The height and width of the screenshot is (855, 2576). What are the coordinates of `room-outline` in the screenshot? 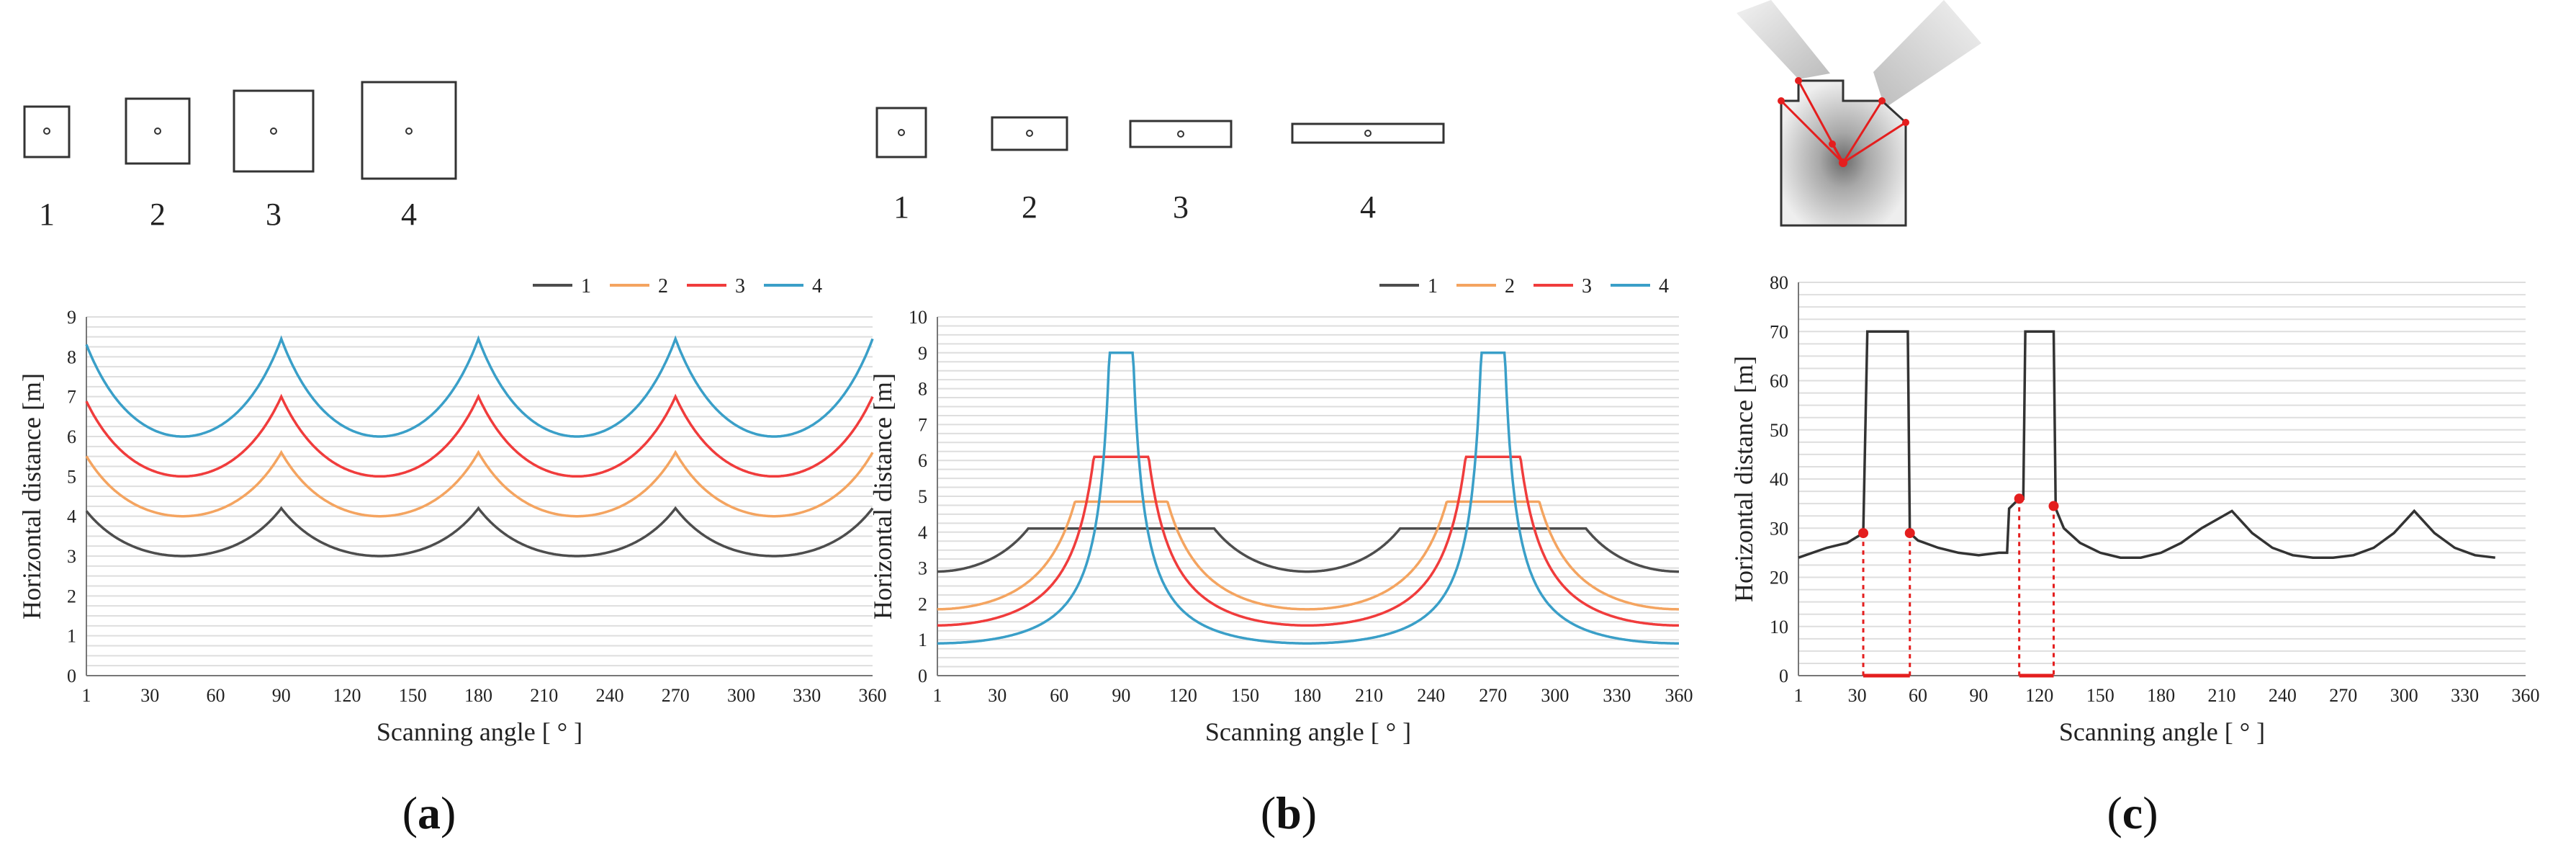 It's located at (1843, 153).